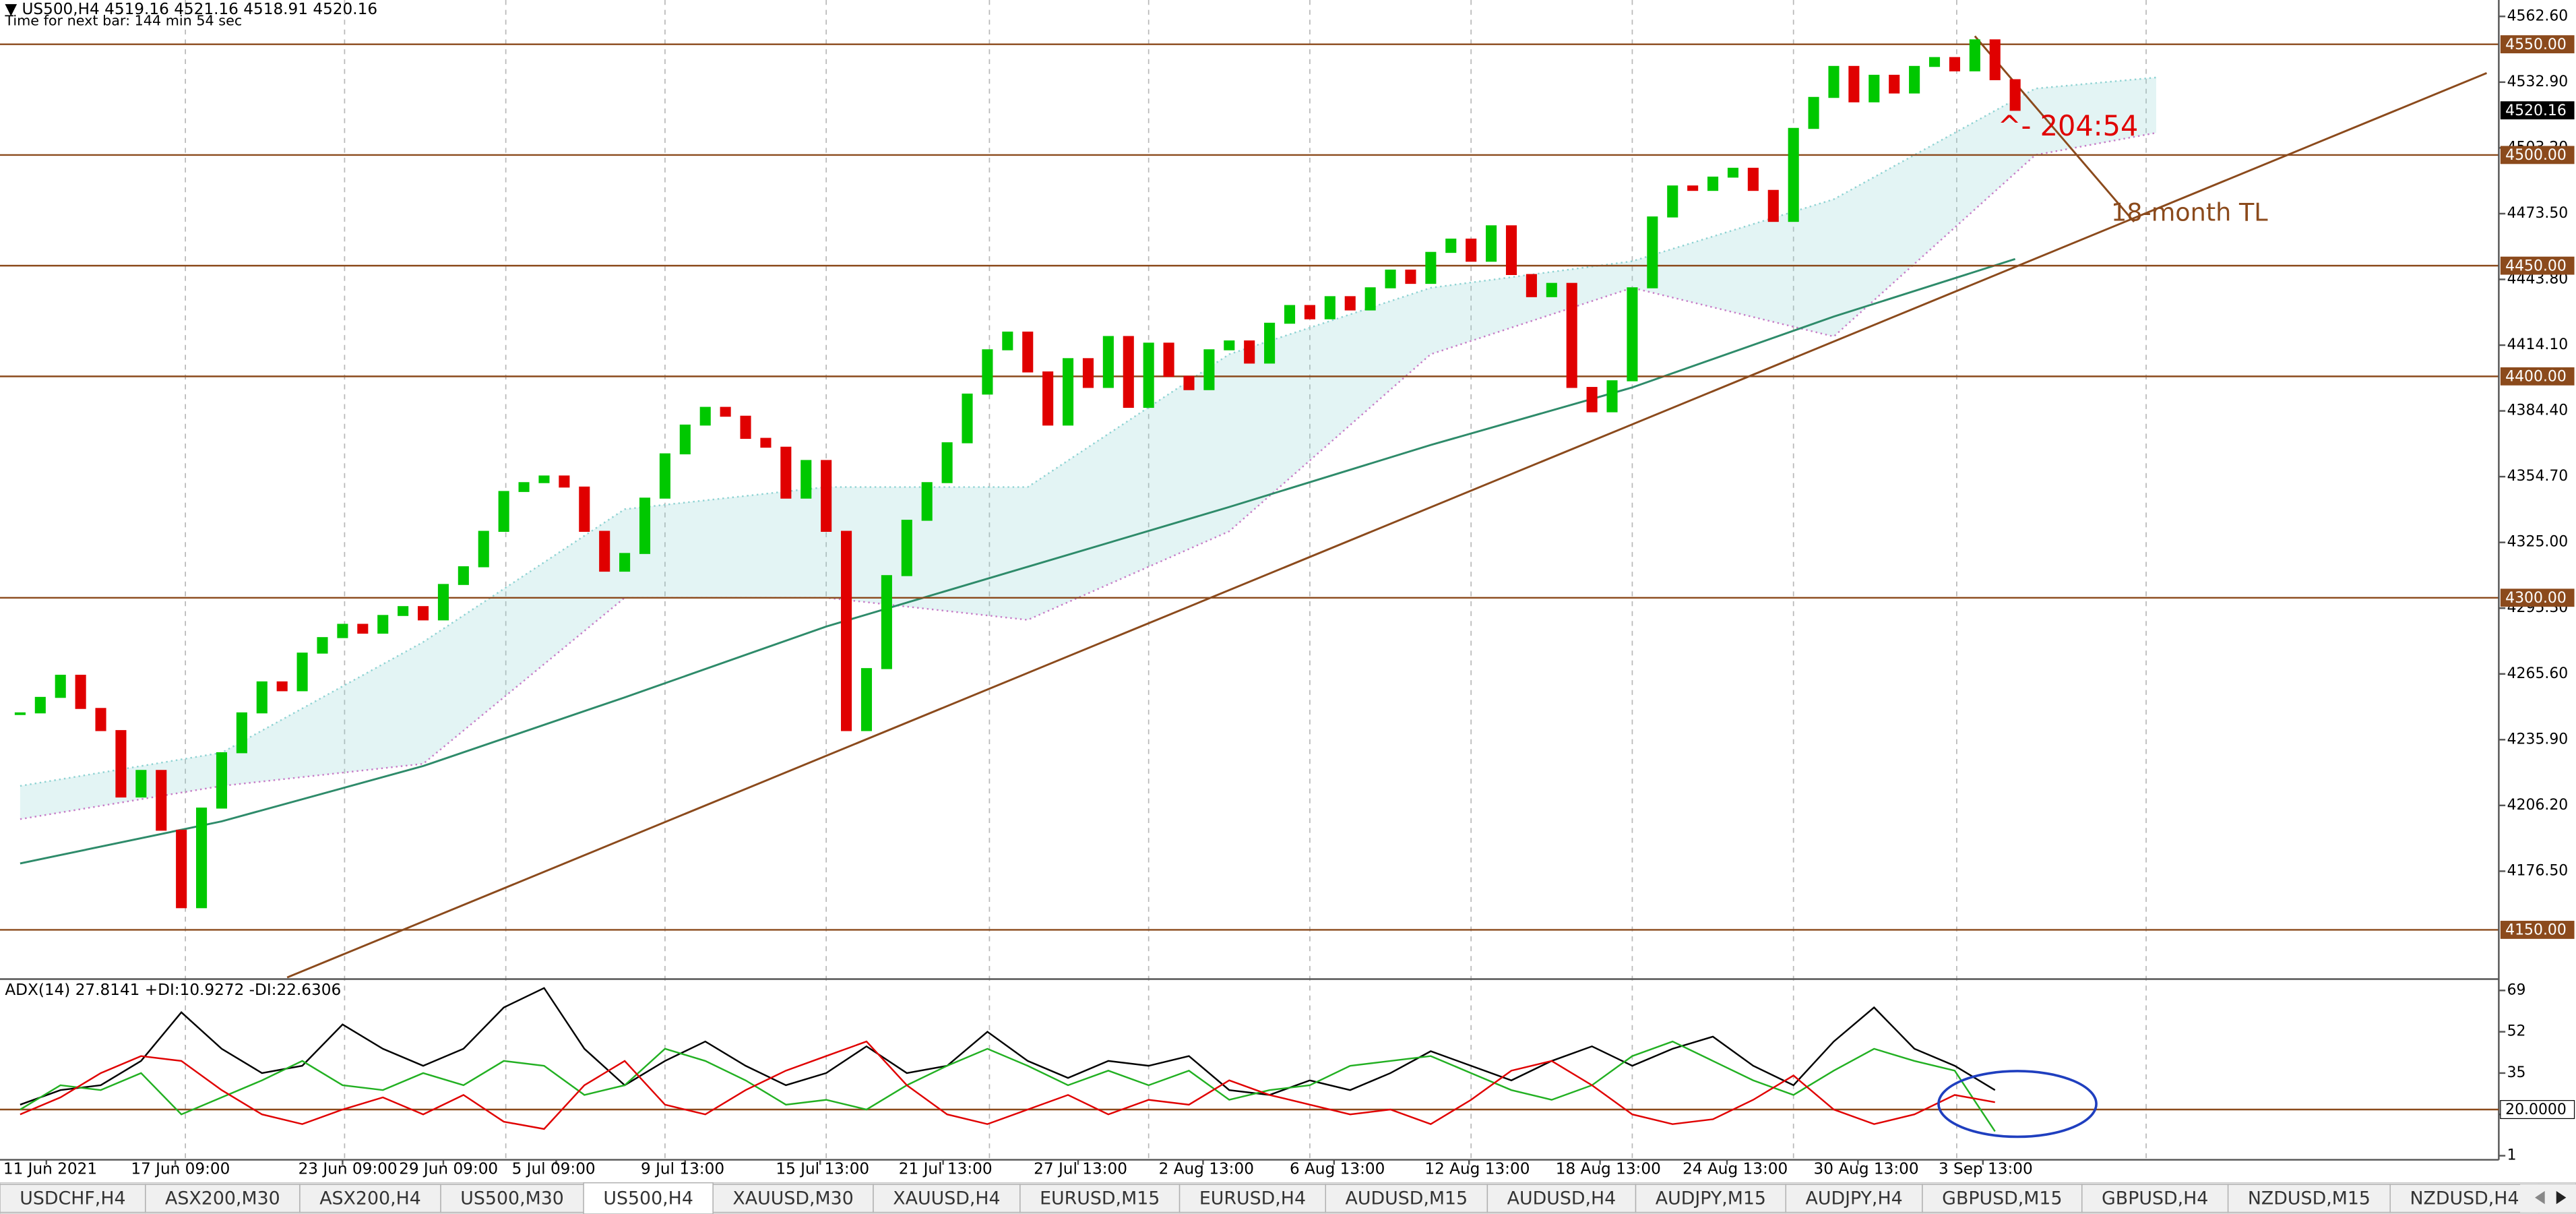  Describe the element at coordinates (348, 1169) in the screenshot. I see `x-tick-label: 23 Jun 09:00` at that location.